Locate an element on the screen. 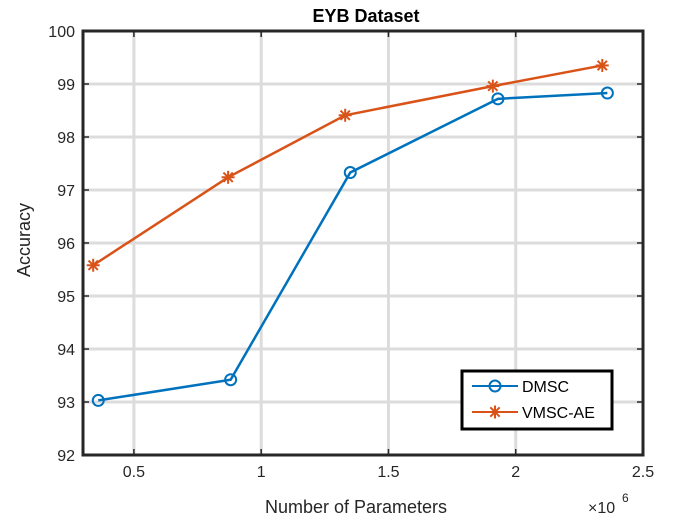 The image size is (678, 521). x-axis-label: Number of Parameters is located at coordinates (356, 507).